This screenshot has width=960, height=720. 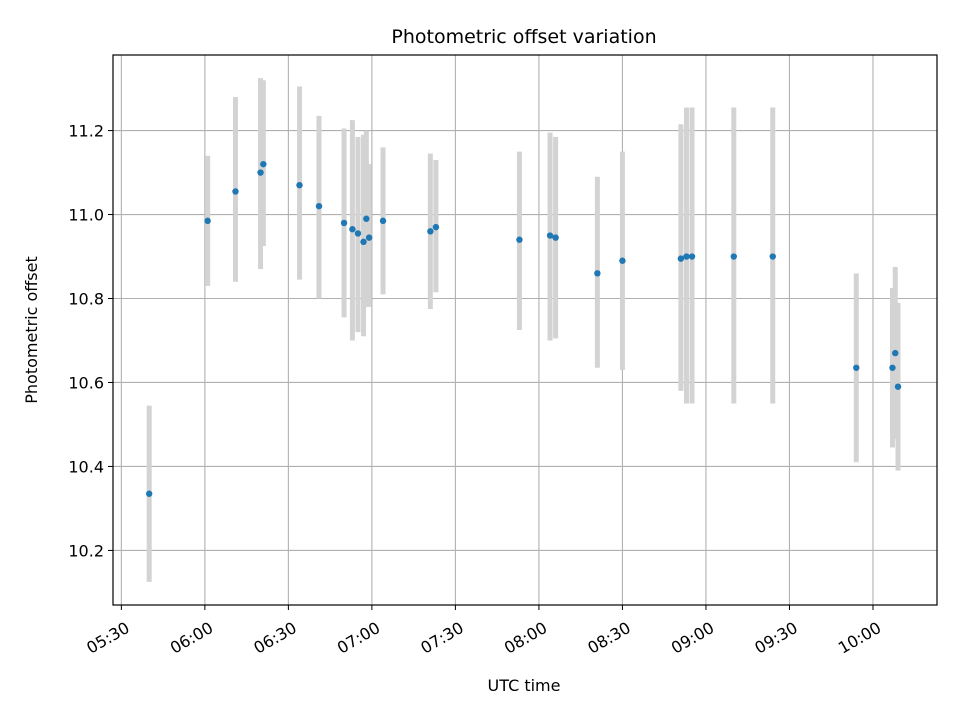 I want to click on y-tick-label: 10.4, so click(x=86, y=466).